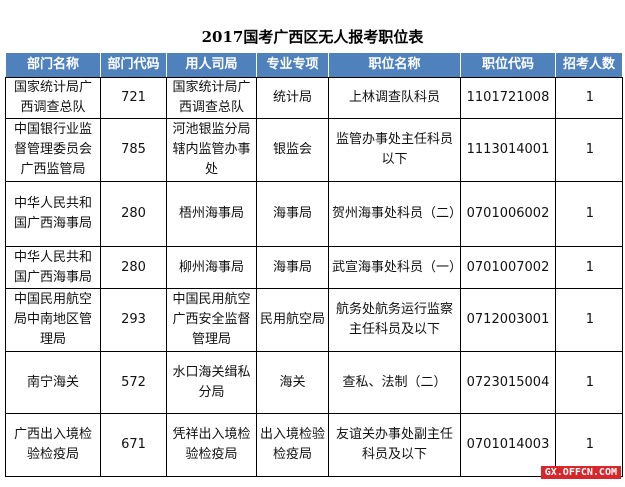  Describe the element at coordinates (394, 320) in the screenshot. I see `table-cell: 航务处航务运行监察主任科员及以下` at that location.